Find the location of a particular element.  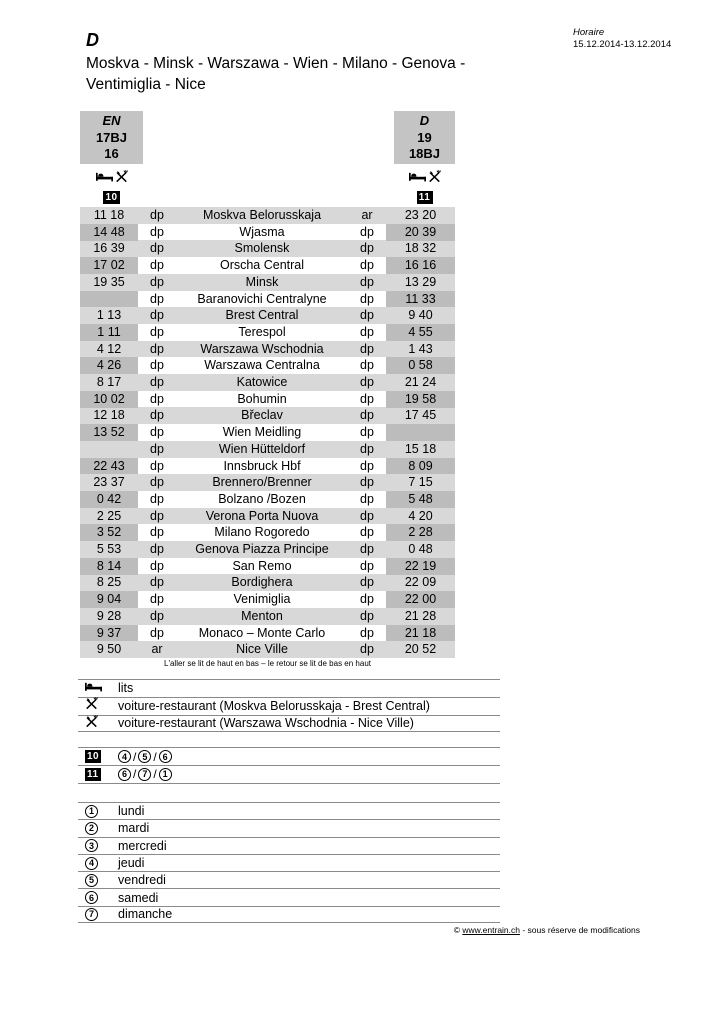

weekday-label: samedi is located at coordinates (138, 897).